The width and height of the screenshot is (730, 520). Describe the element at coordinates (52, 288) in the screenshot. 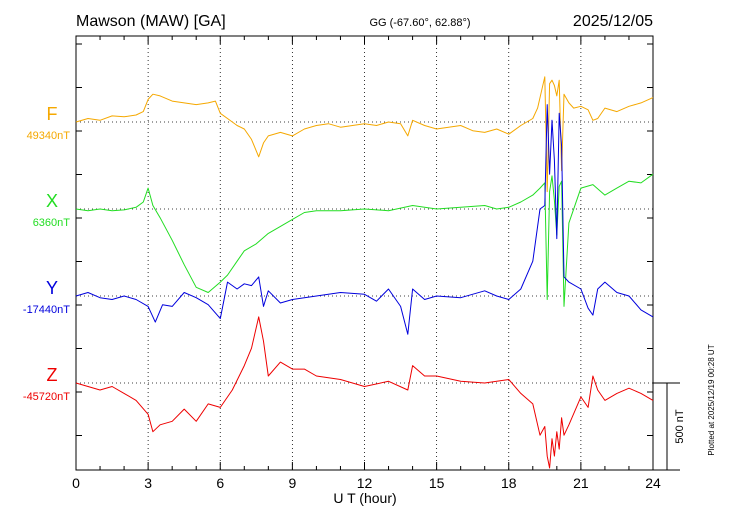

I see `series-label-y: Y` at that location.